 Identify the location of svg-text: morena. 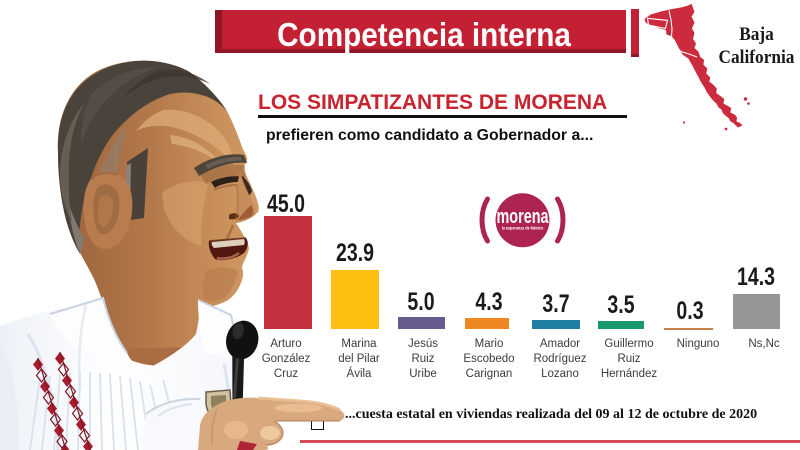
(523, 216).